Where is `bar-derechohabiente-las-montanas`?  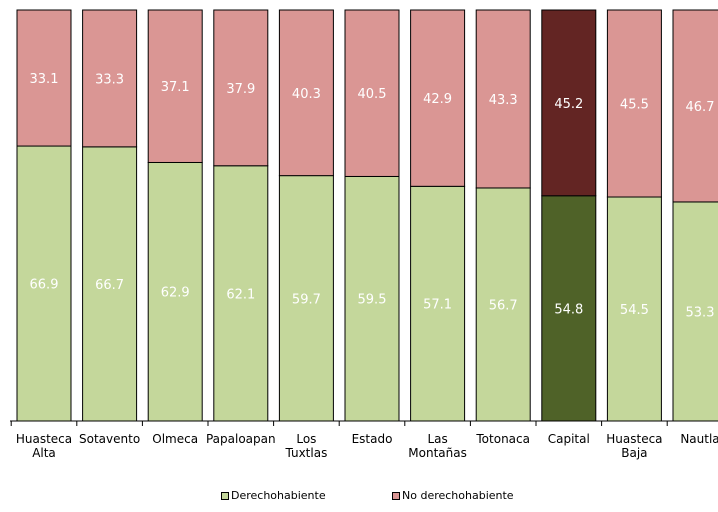 bar-derechohabiente-las-montanas is located at coordinates (438, 303).